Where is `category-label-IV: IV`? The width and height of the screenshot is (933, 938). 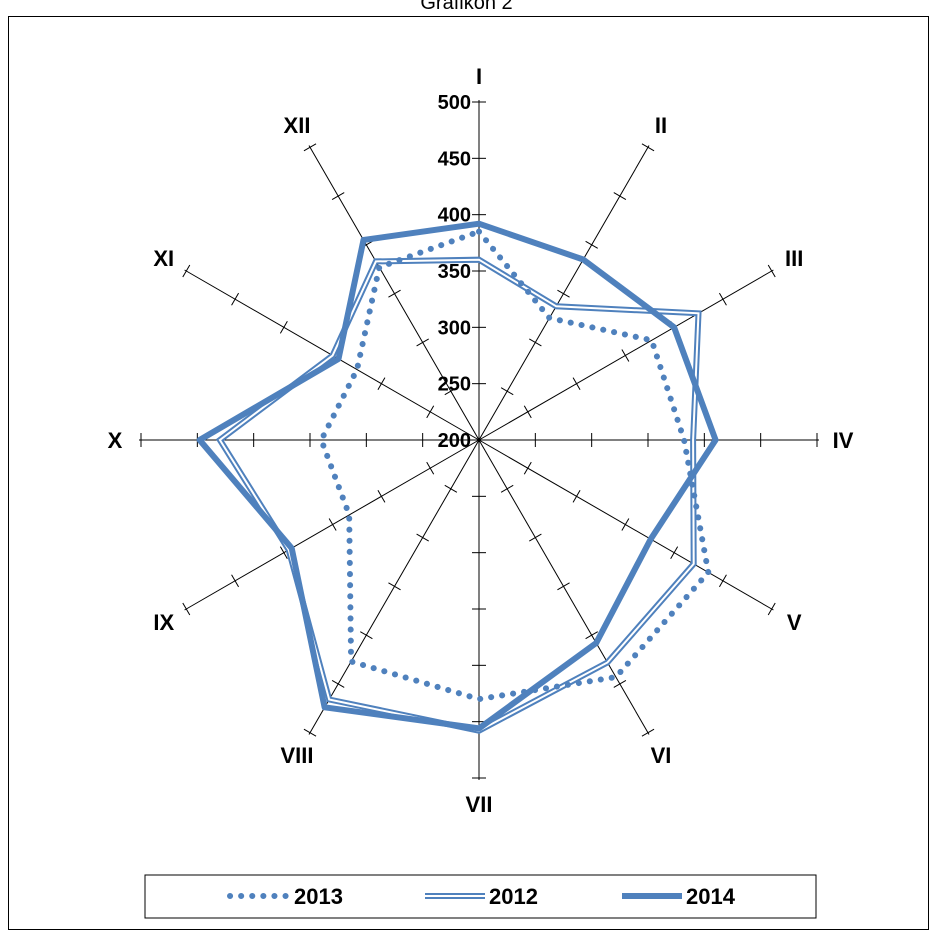
category-label-IV: IV is located at coordinates (843, 440).